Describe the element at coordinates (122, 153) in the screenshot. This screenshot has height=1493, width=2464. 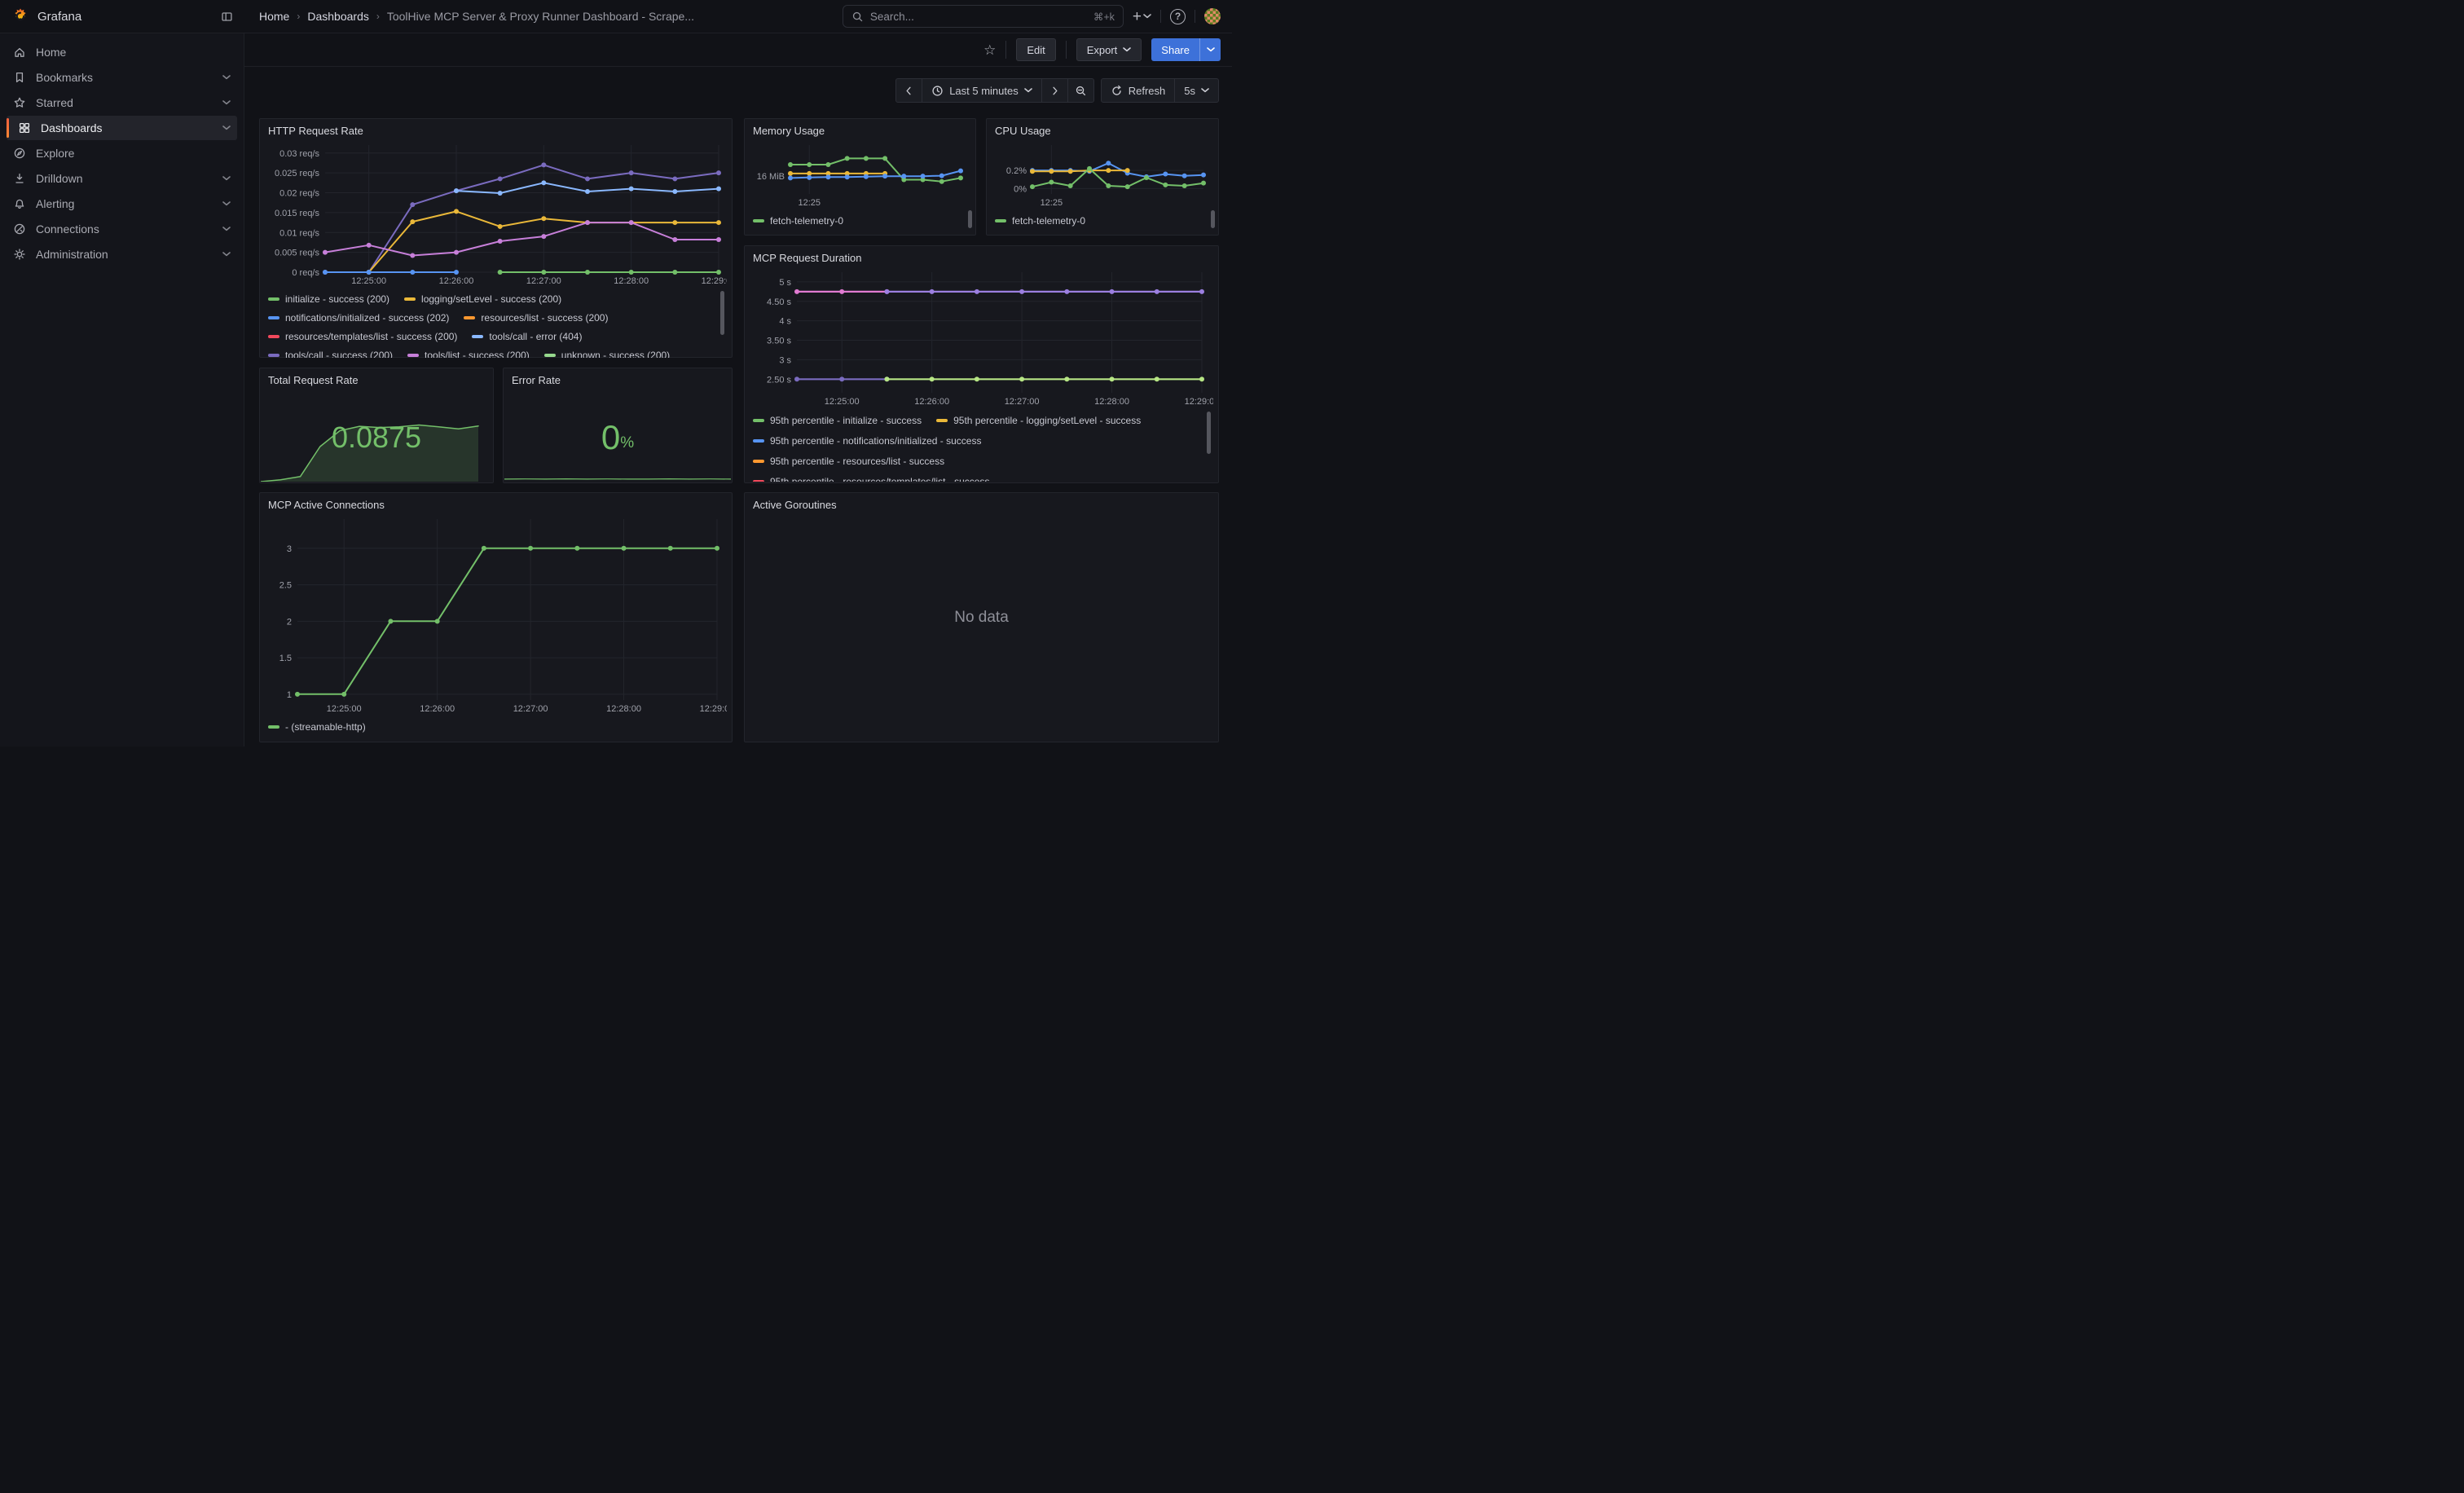
I see `sidebar-item-explore: Explore` at that location.